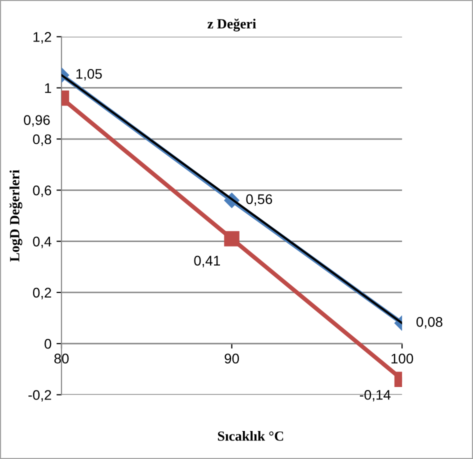 This screenshot has width=473, height=459. I want to click on y-tick-label: 0,2, so click(42, 294).